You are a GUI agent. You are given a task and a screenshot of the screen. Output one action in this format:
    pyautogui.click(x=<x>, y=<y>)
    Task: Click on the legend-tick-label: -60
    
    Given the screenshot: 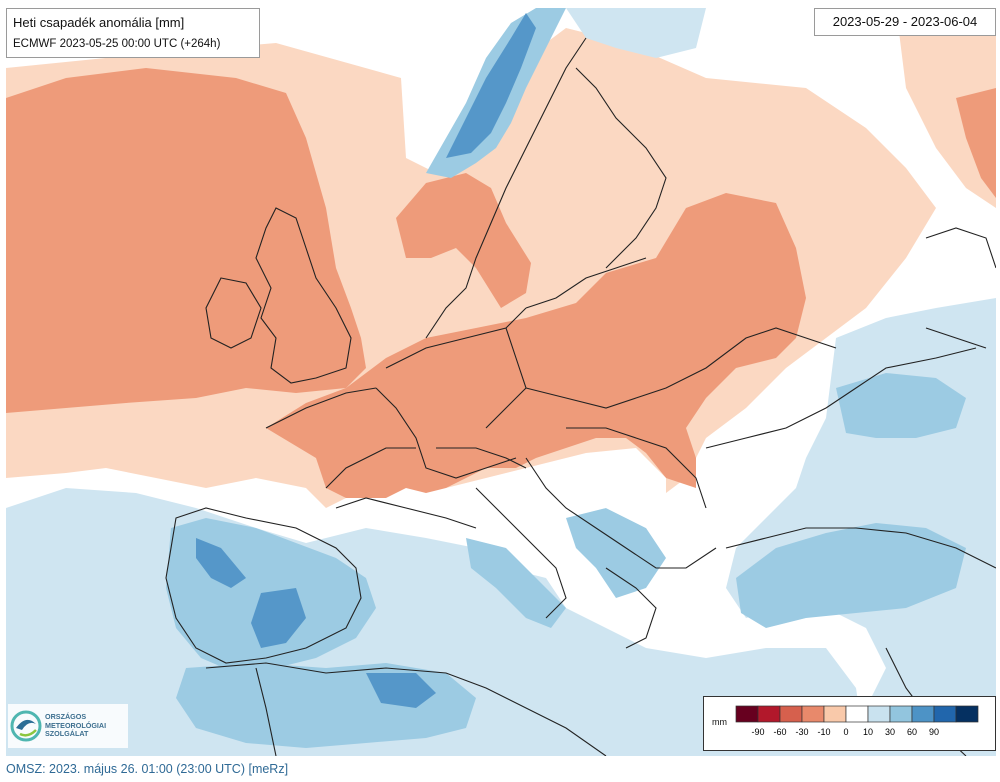 What is the action you would take?
    pyautogui.click(x=779, y=732)
    